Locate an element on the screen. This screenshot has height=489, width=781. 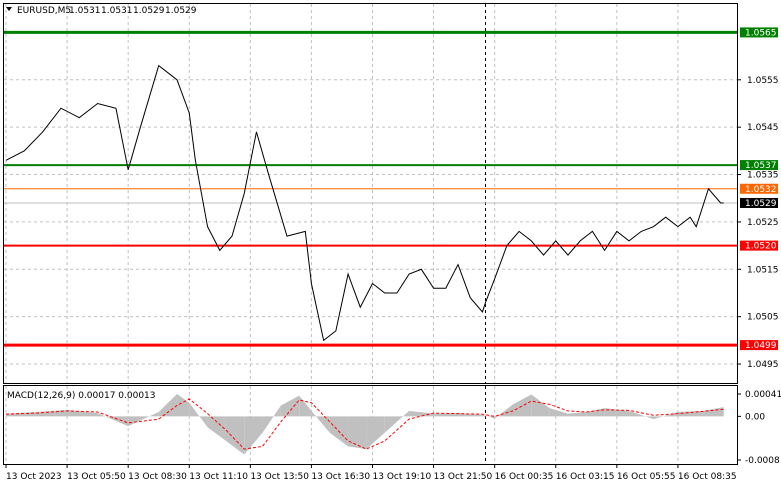
price-tick-label: 1.0525 is located at coordinates (763, 223).